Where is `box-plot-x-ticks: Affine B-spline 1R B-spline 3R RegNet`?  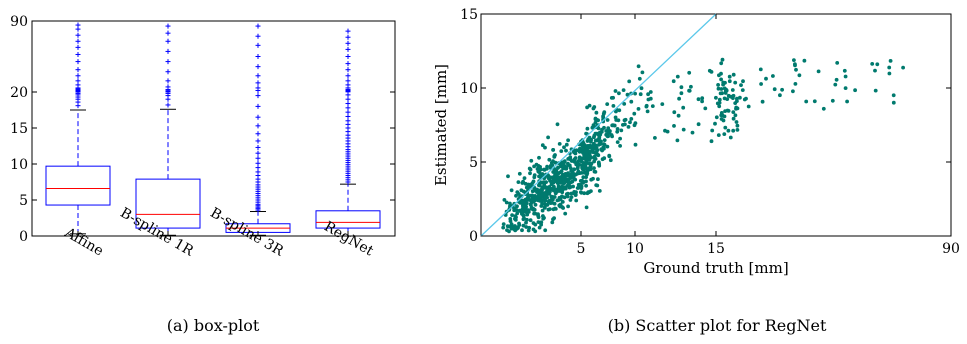 box-plot-x-ticks: Affine B-spline 1R B-spline 3R RegNet is located at coordinates (218, 232).